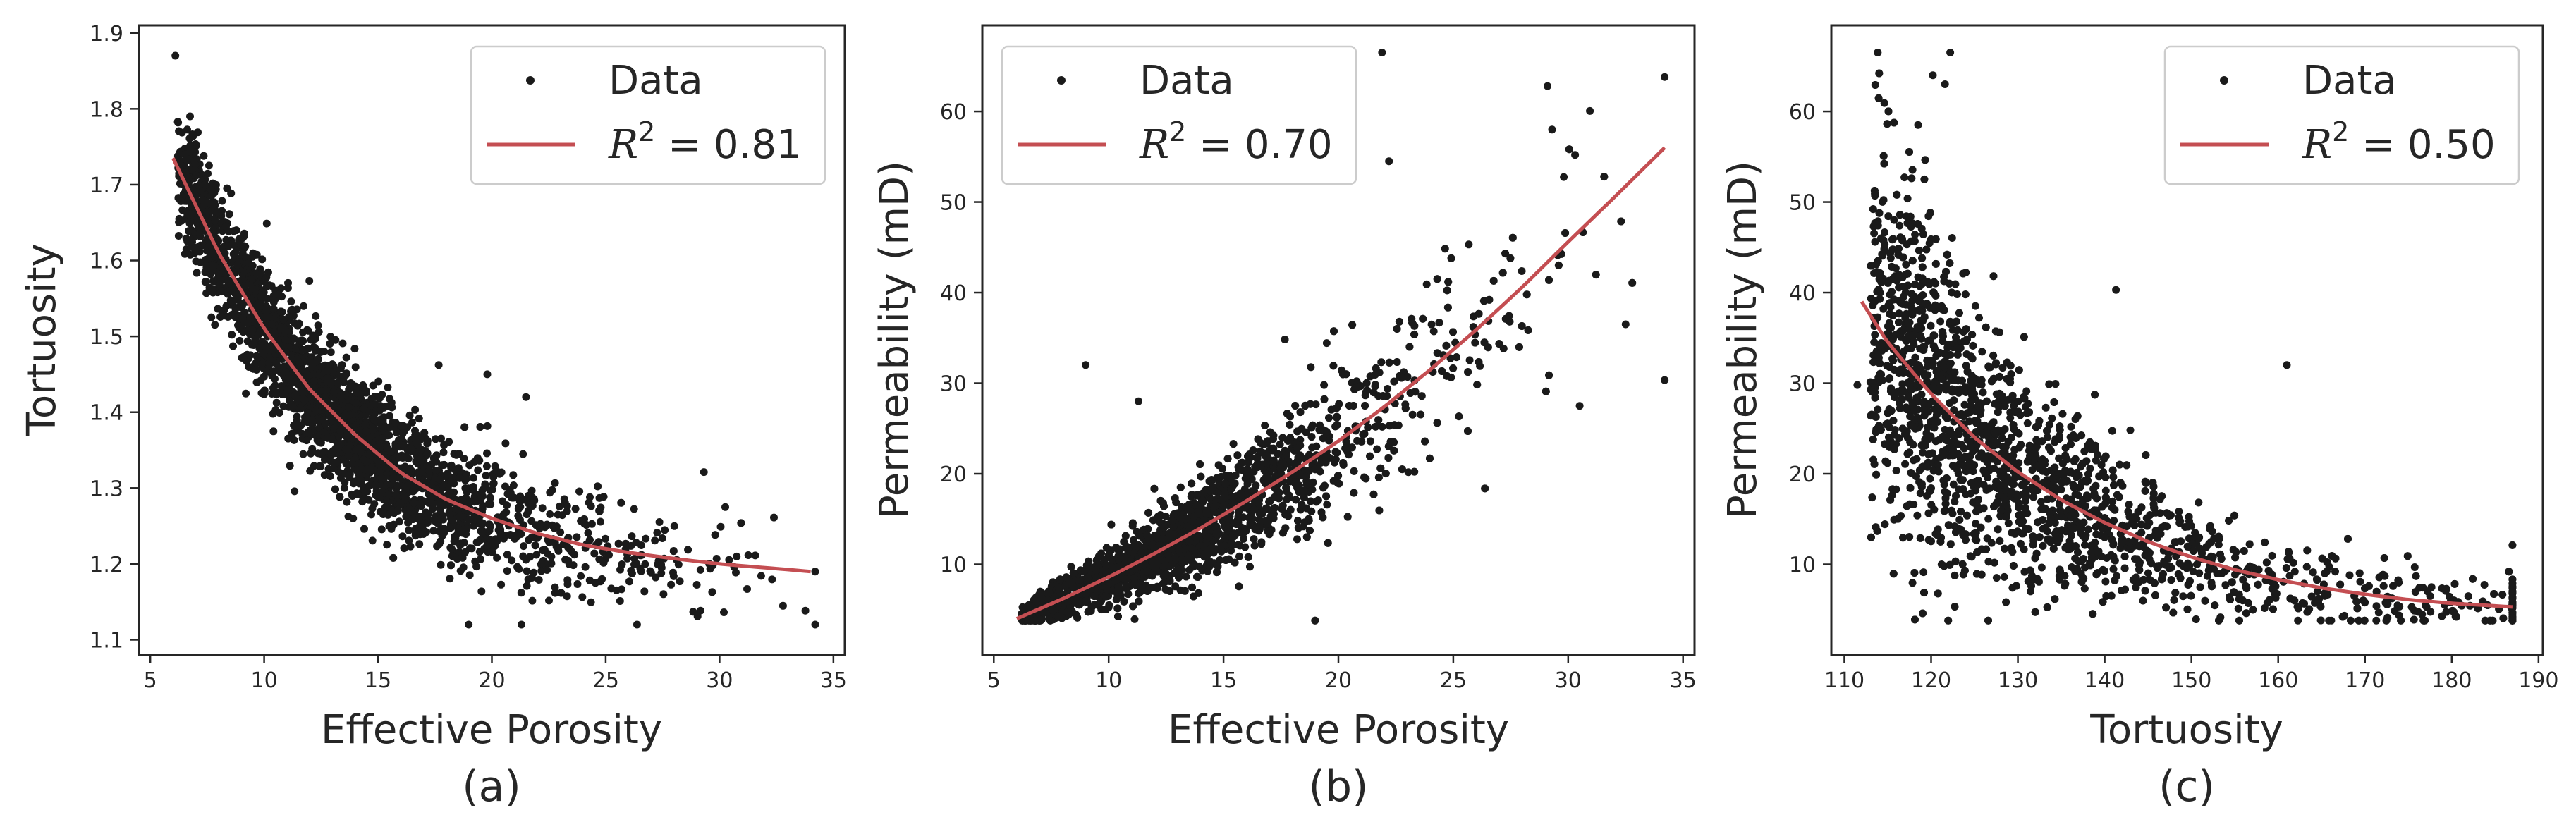 The image size is (2576, 822). What do you see at coordinates (106, 640) in the screenshot?
I see `panel-a-ytick-label: 1.1` at bounding box center [106, 640].